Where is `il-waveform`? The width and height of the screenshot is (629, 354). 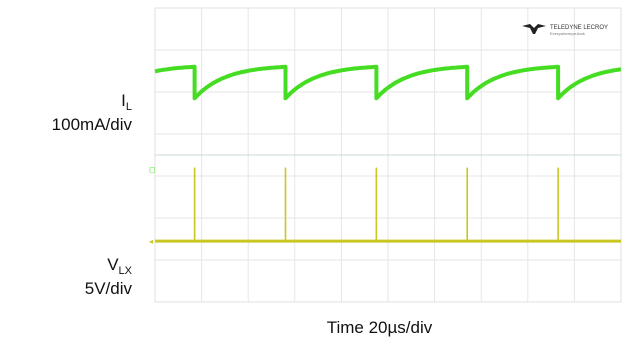 il-waveform is located at coordinates (388, 82).